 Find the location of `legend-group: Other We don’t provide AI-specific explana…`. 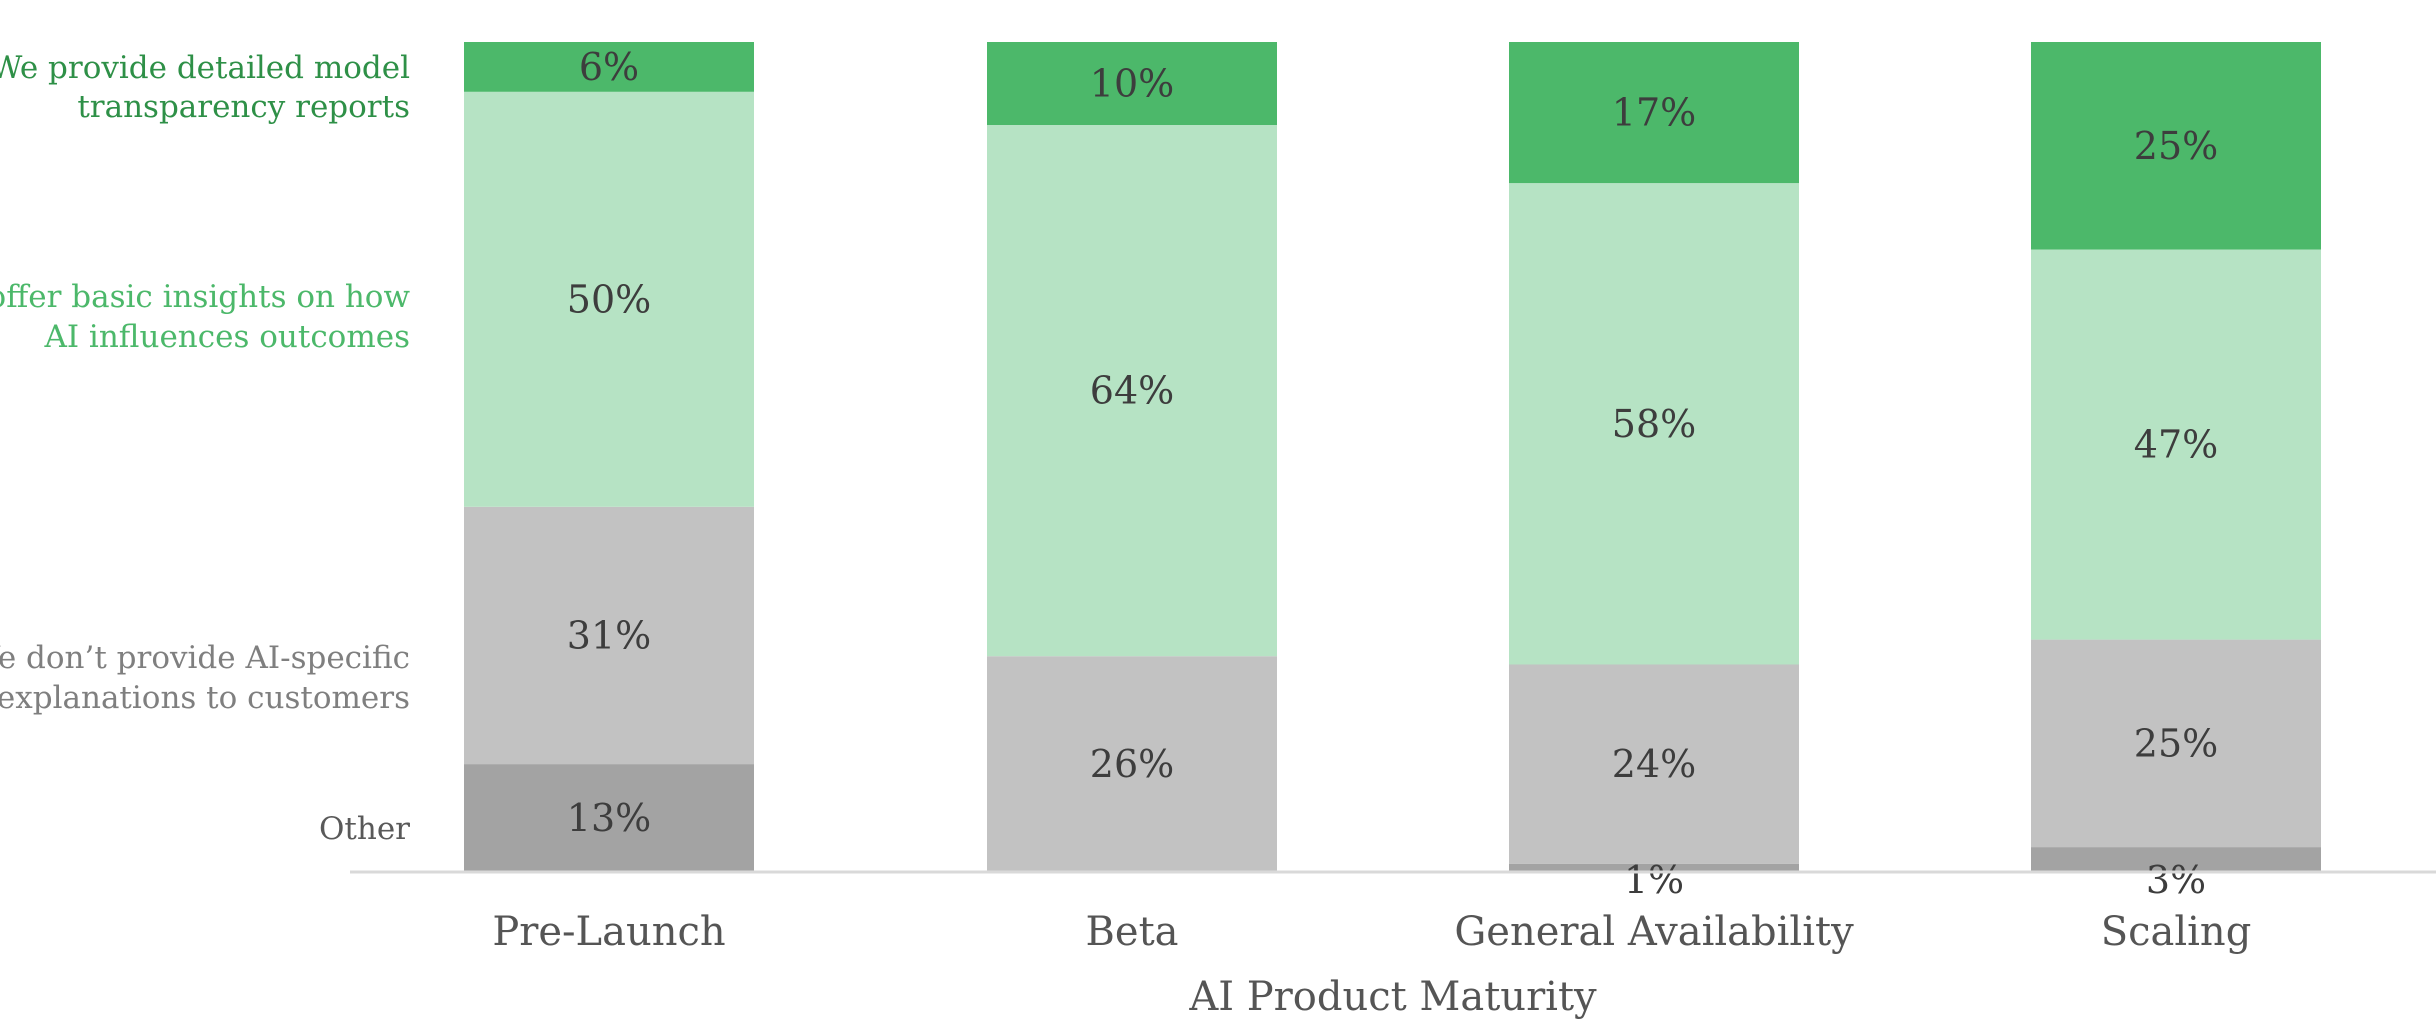

legend-group: Other We don’t provide AI-specific explana… is located at coordinates (205, 448).